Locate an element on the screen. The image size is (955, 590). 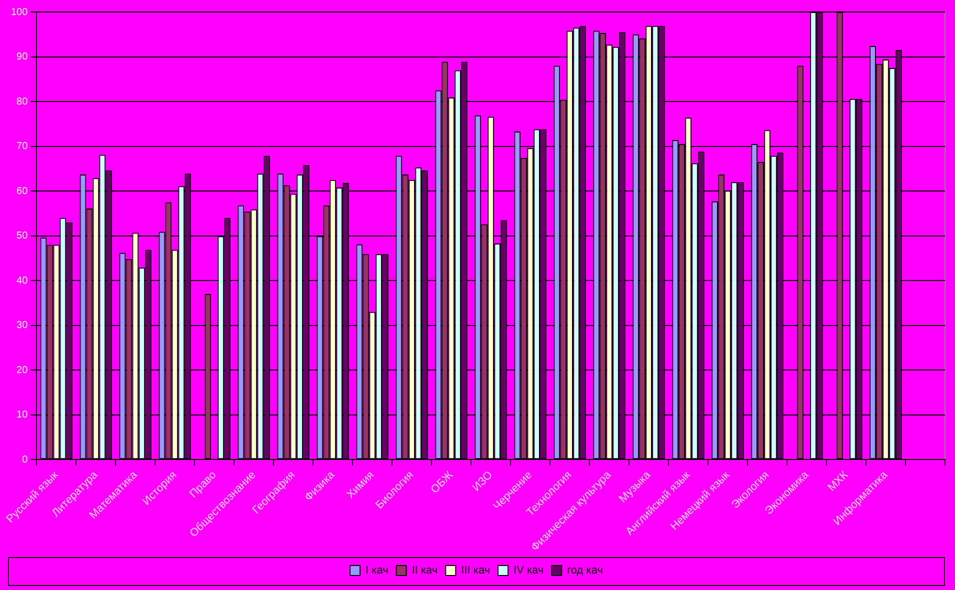
y-tick-label: 10 is located at coordinates (22, 415).